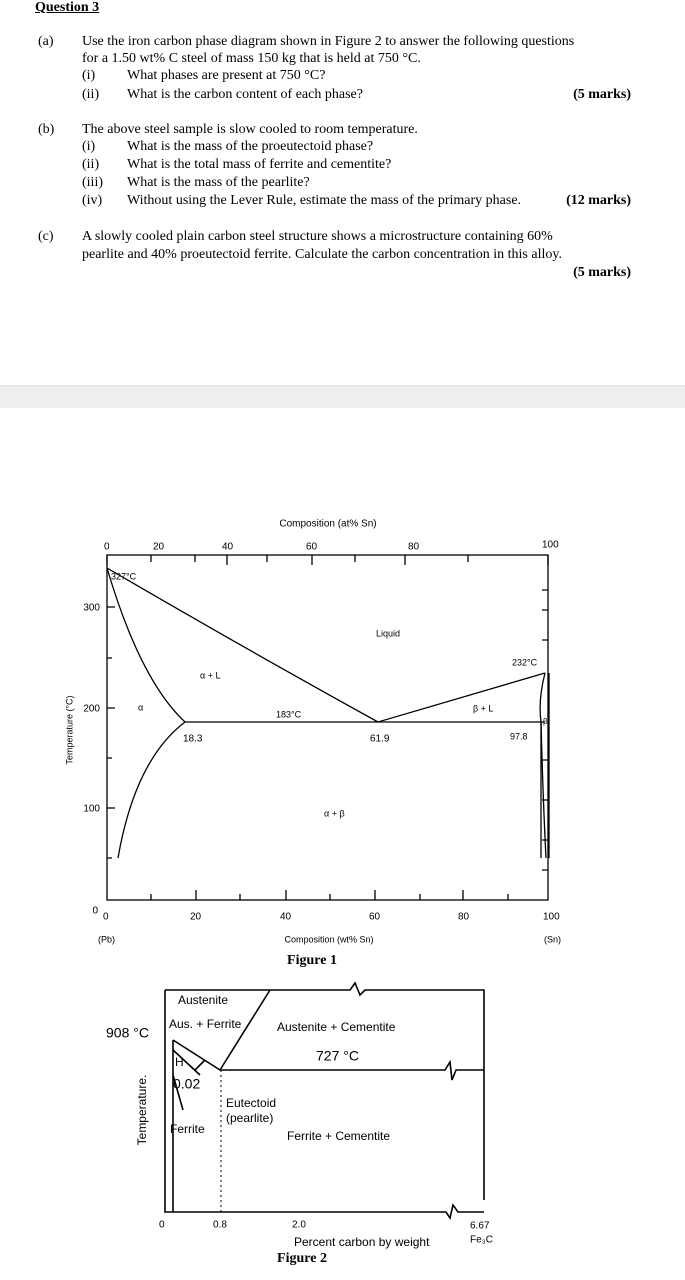 The width and height of the screenshot is (685, 1280). I want to click on tick-label: 2.0, so click(299, 1225).